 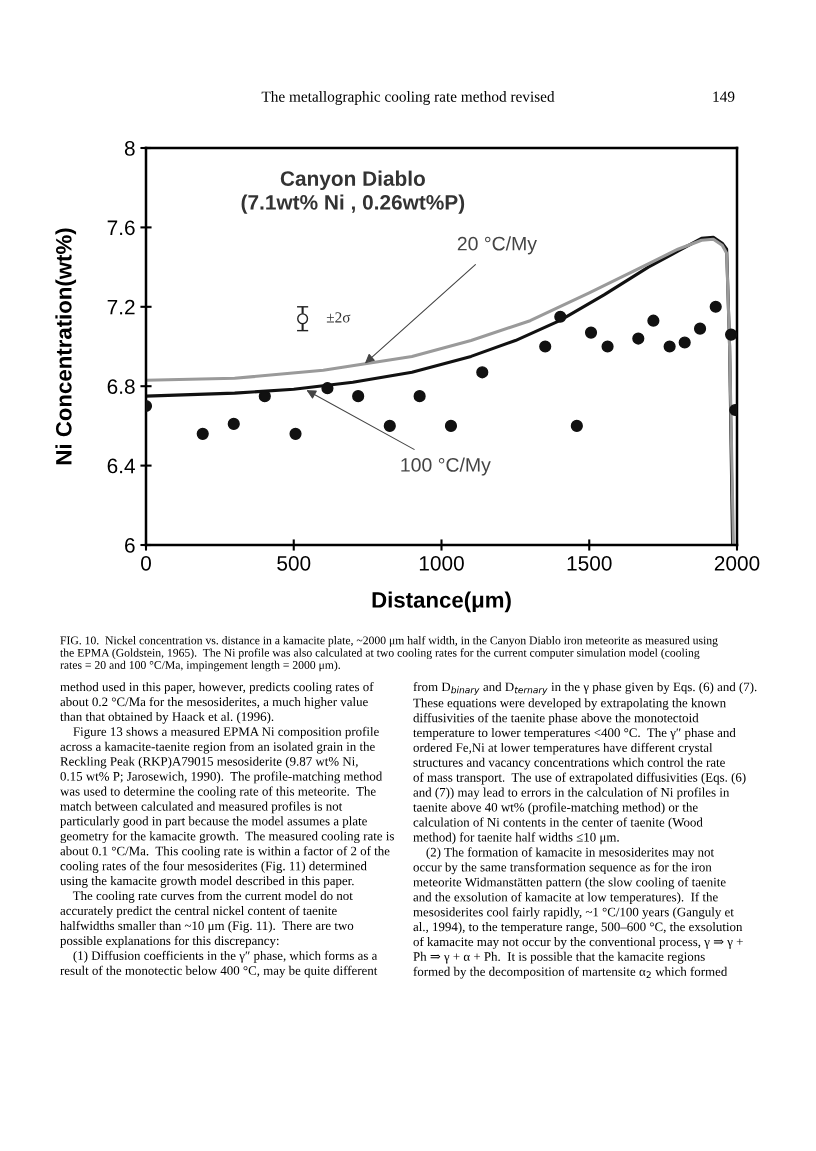 What do you see at coordinates (130, 545) in the screenshot?
I see `y-tick-label: 6` at bounding box center [130, 545].